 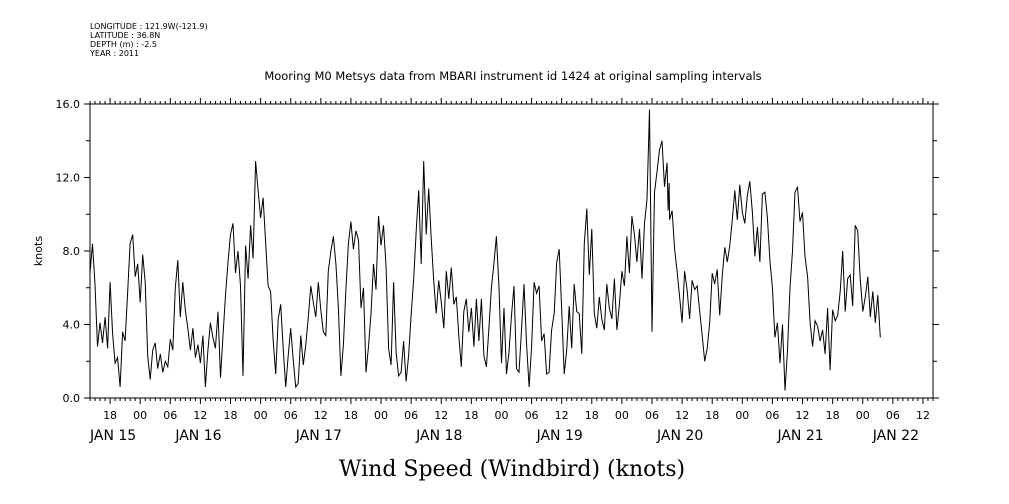 I want to click on x-day-label: JAN 21, so click(x=799, y=436).